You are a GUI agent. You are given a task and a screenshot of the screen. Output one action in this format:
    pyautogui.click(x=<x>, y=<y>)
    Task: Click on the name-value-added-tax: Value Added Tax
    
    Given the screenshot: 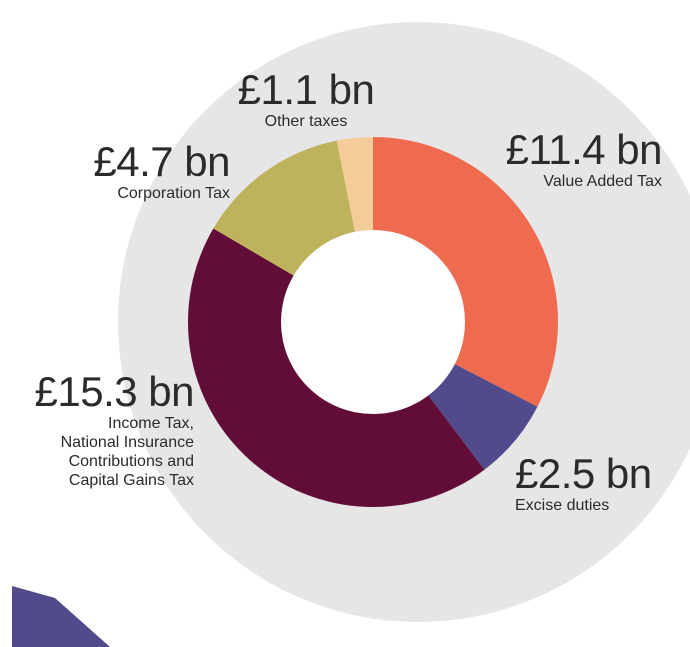 What is the action you would take?
    pyautogui.click(x=602, y=181)
    